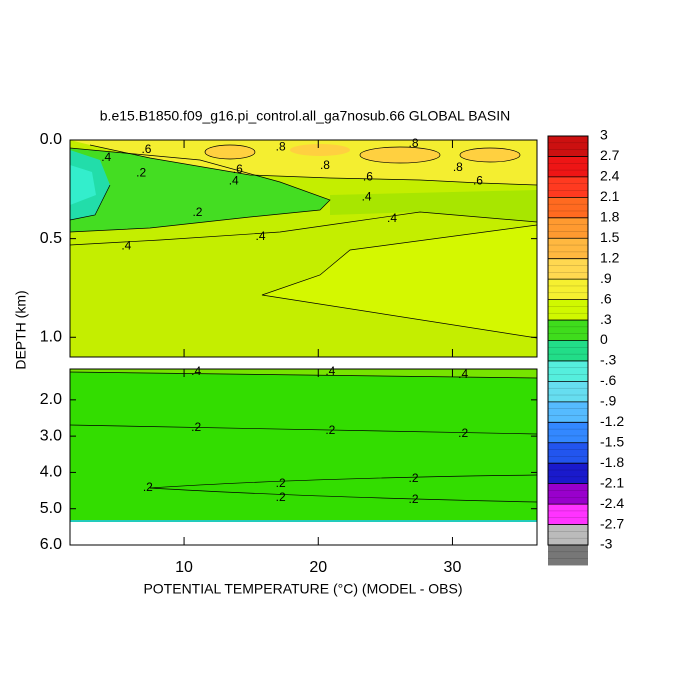  What do you see at coordinates (453, 567) in the screenshot?
I see `x-tick-label: 30` at bounding box center [453, 567].